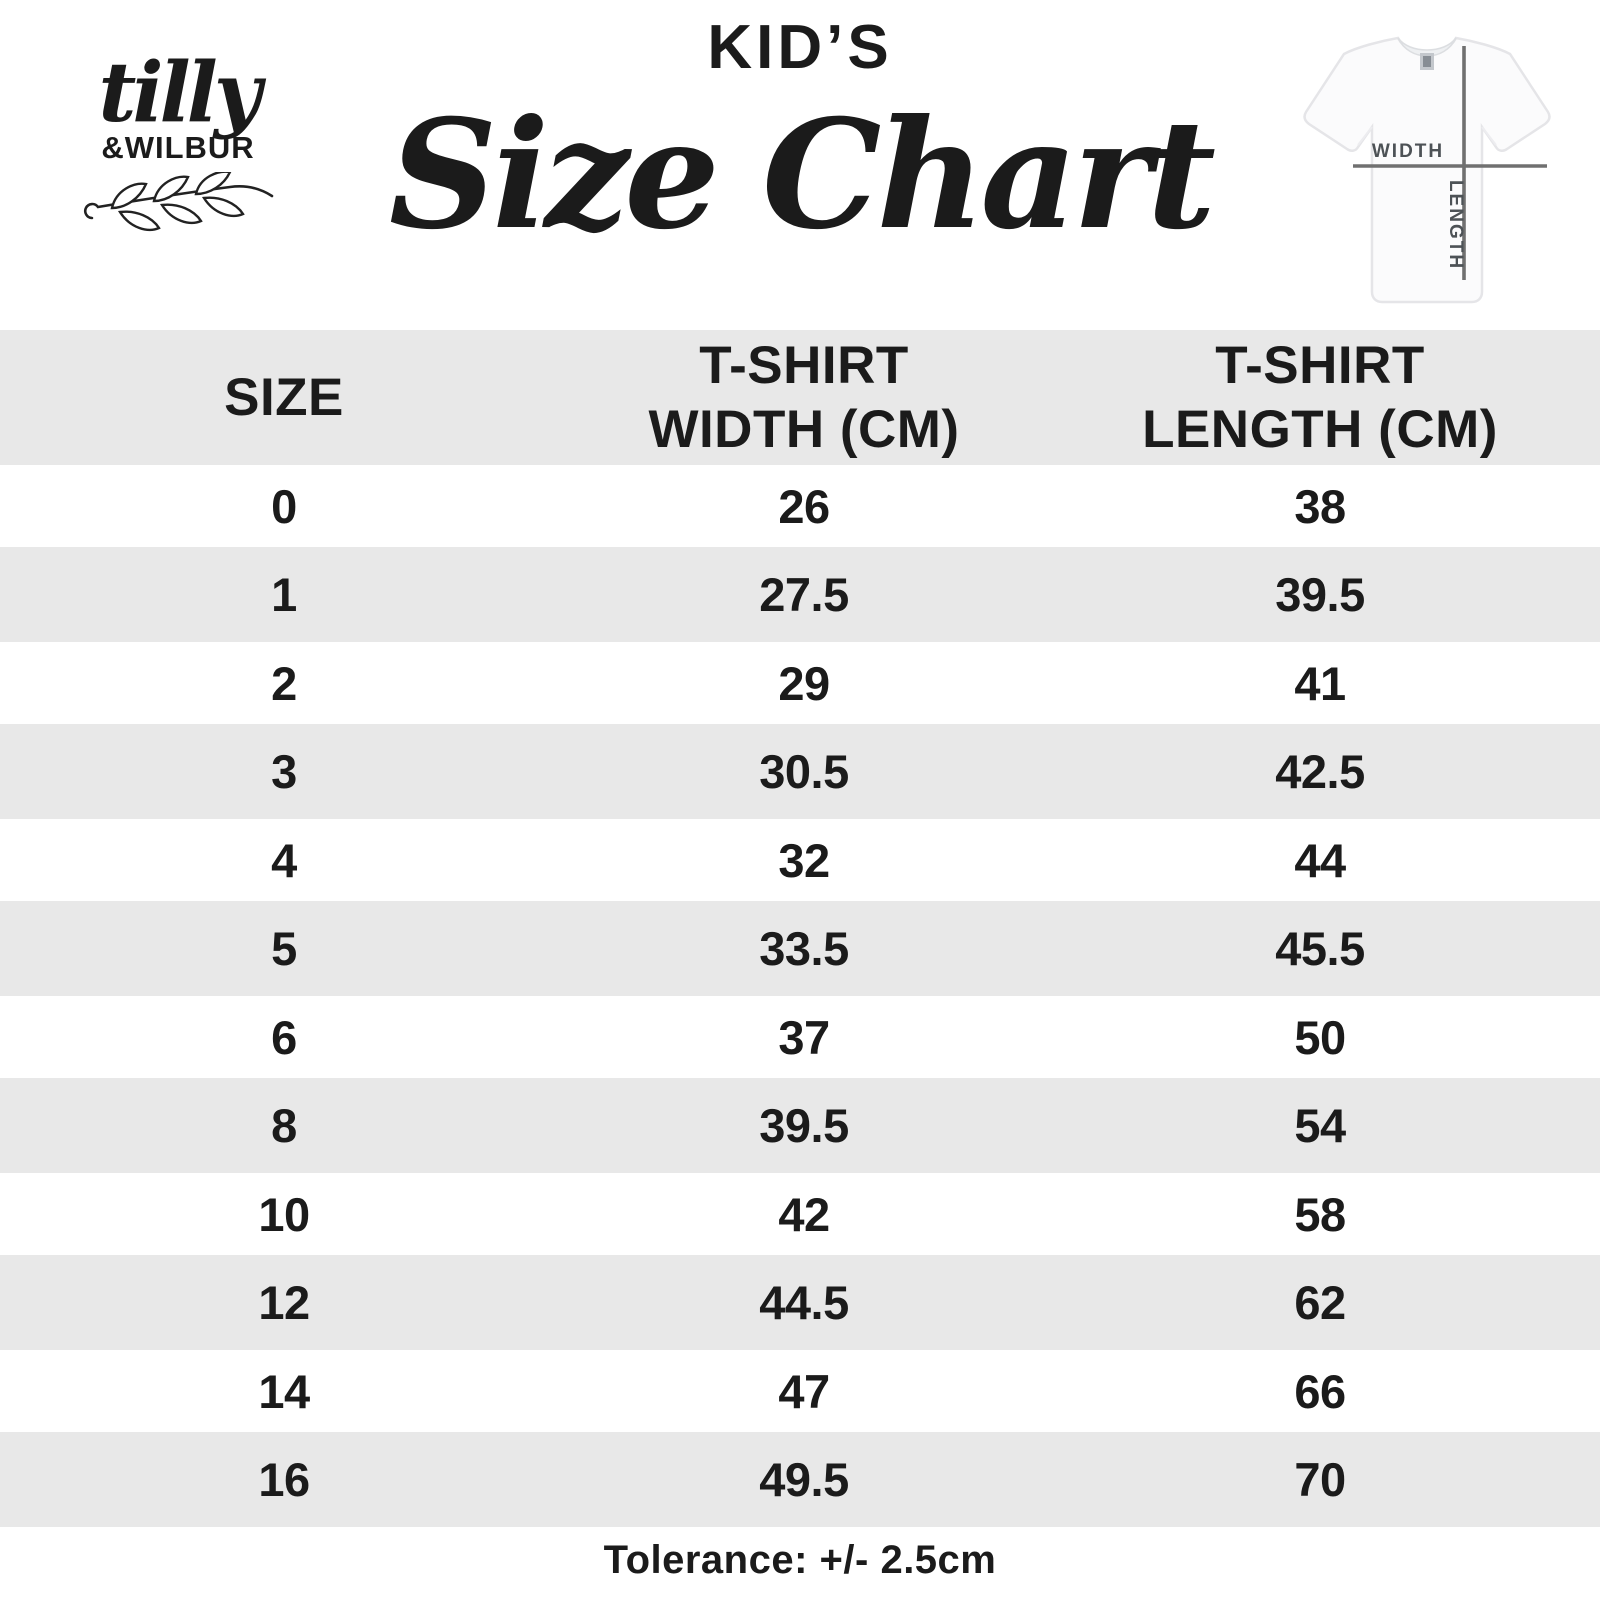  I want to click on width-cell: 33.5, so click(804, 948).